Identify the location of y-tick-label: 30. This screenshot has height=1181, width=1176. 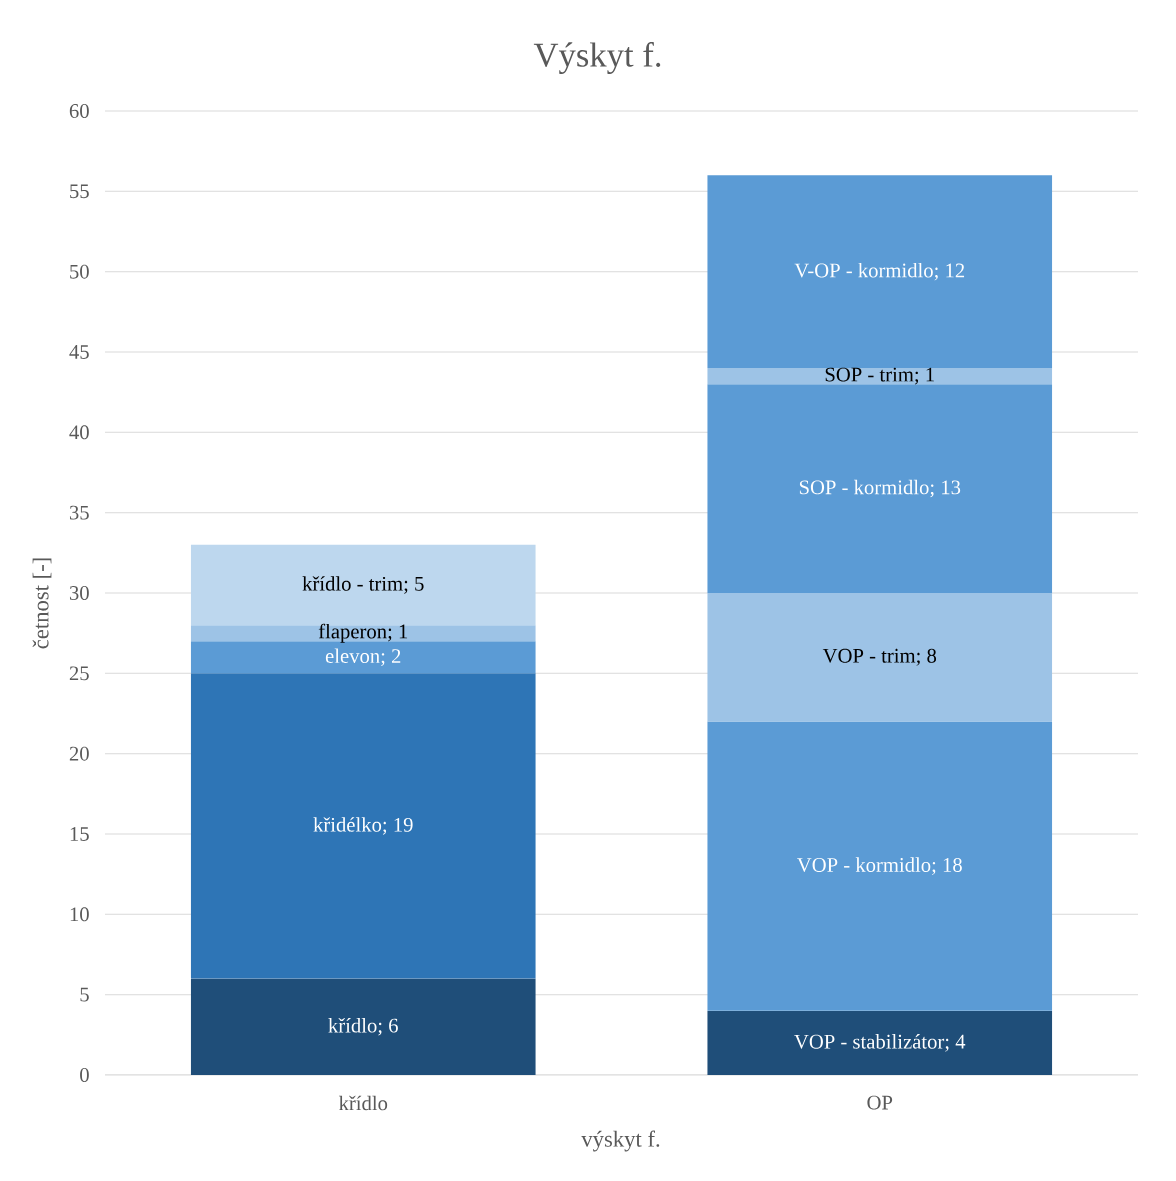
(79, 593).